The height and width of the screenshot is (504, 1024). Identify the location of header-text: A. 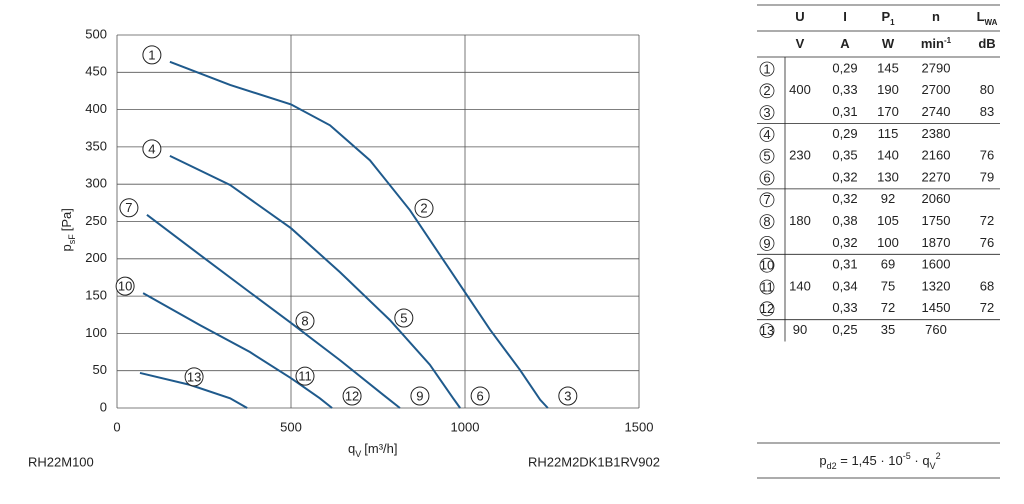
(845, 43).